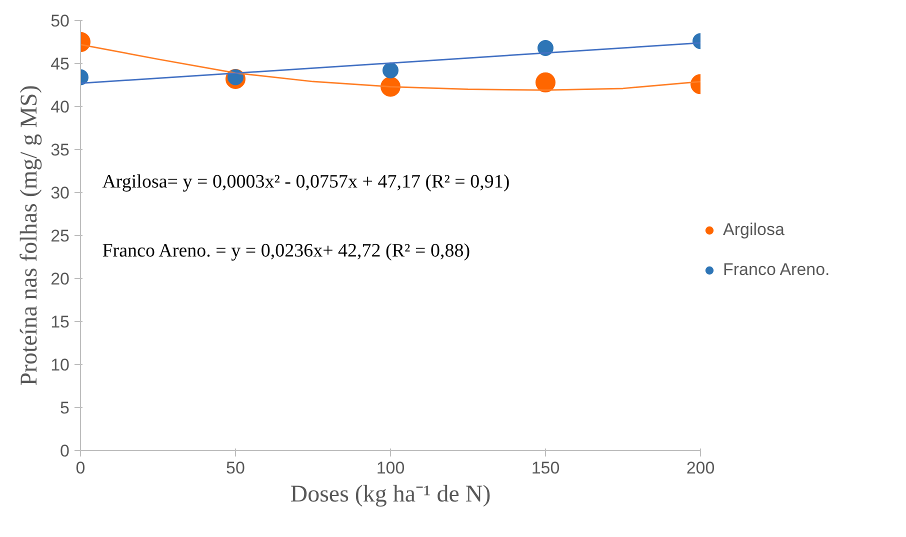 The height and width of the screenshot is (537, 906). Describe the element at coordinates (306, 182) in the screenshot. I see `annotation: Argilosa= y = 0,0003x² - 0,0757x + 47,17 (R² = 0,91)` at that location.